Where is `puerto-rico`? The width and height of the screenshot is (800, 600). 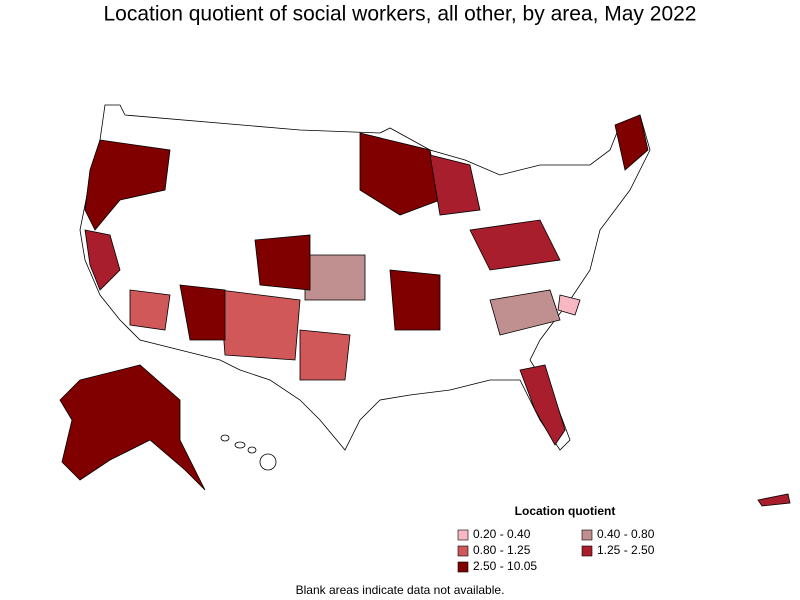
puerto-rico is located at coordinates (774, 500).